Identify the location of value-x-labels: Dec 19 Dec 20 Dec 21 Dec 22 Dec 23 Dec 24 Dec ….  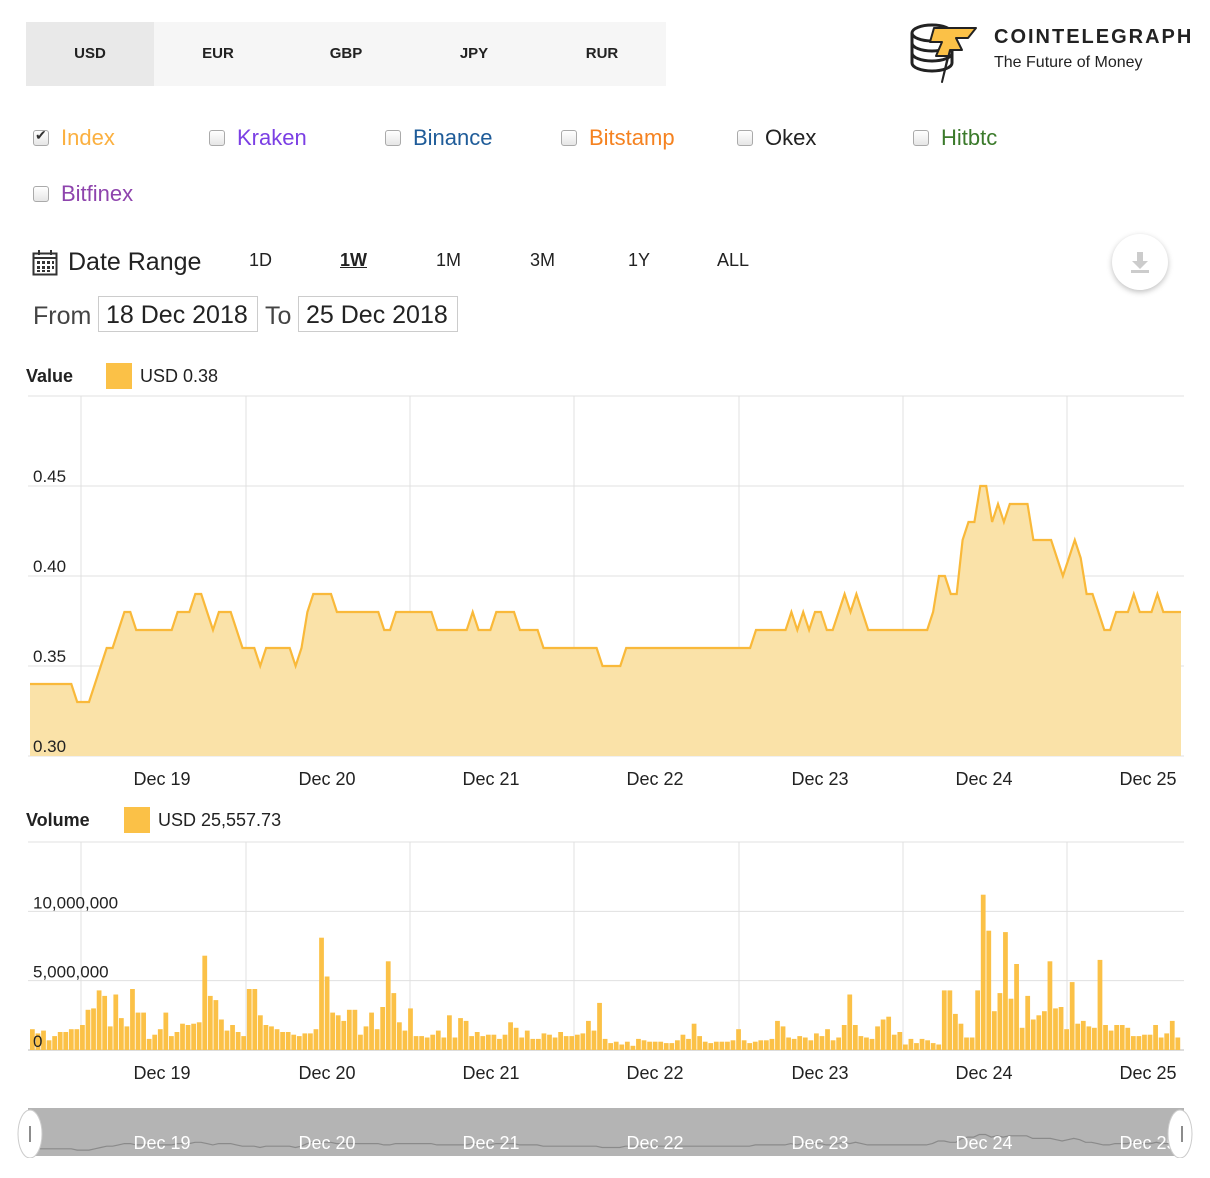
(654, 779).